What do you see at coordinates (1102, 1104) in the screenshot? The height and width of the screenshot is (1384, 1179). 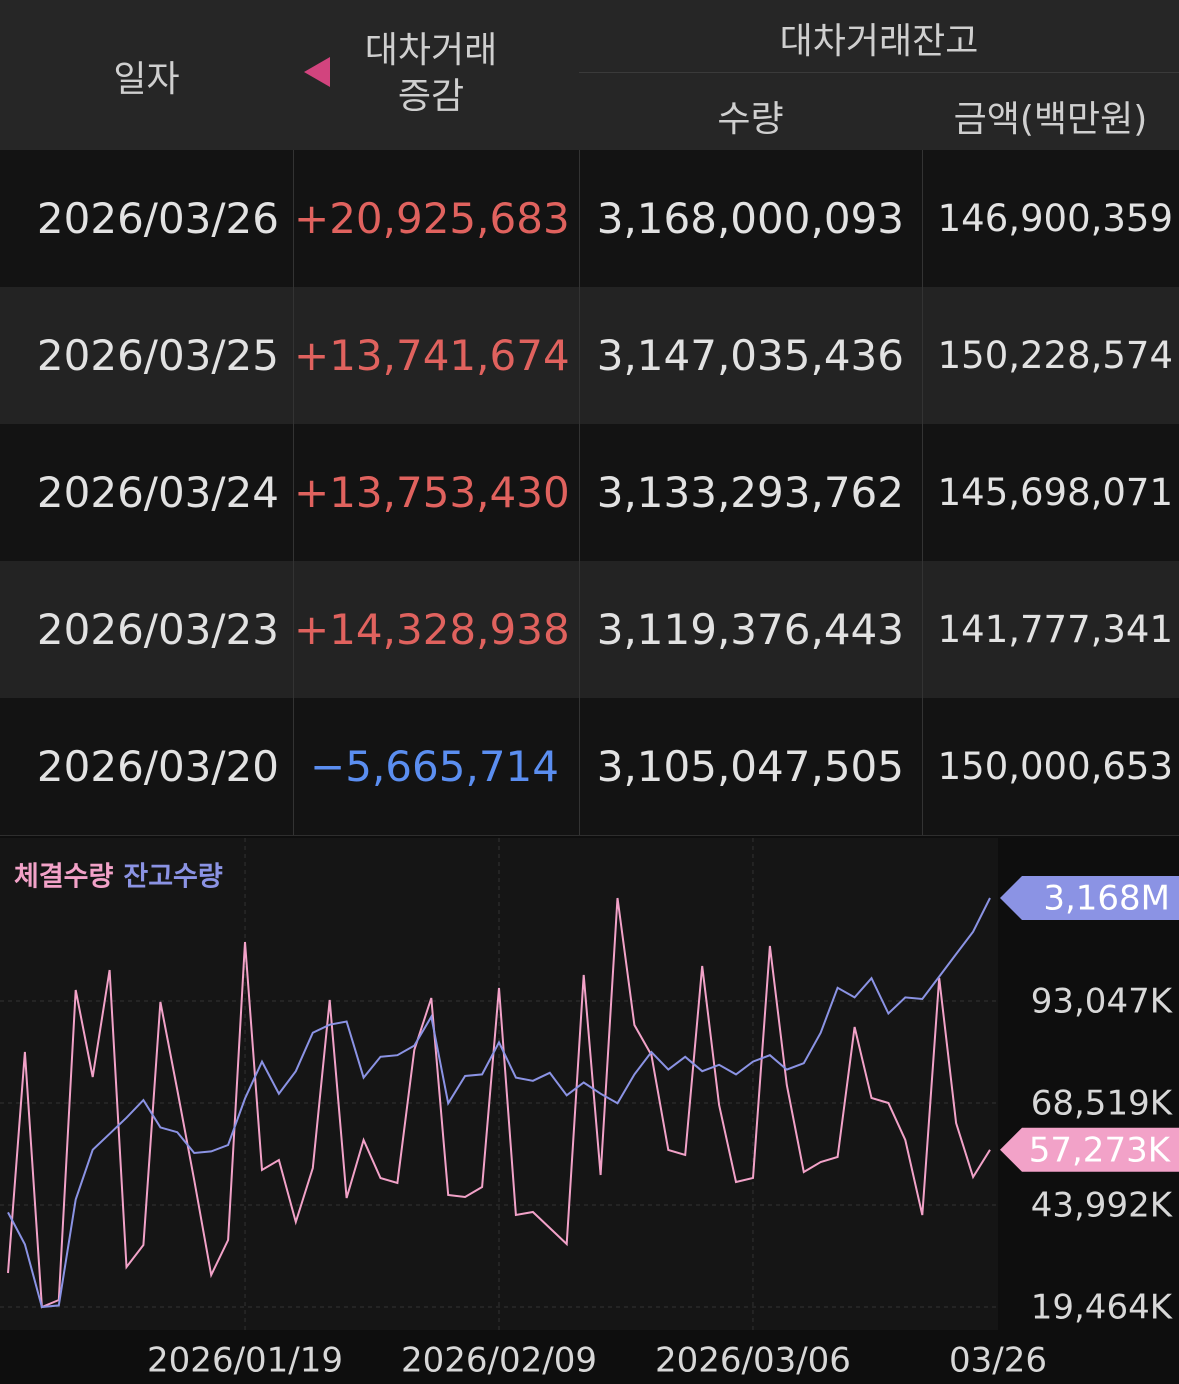 I see `y-tick-label: 68,519K` at bounding box center [1102, 1104].